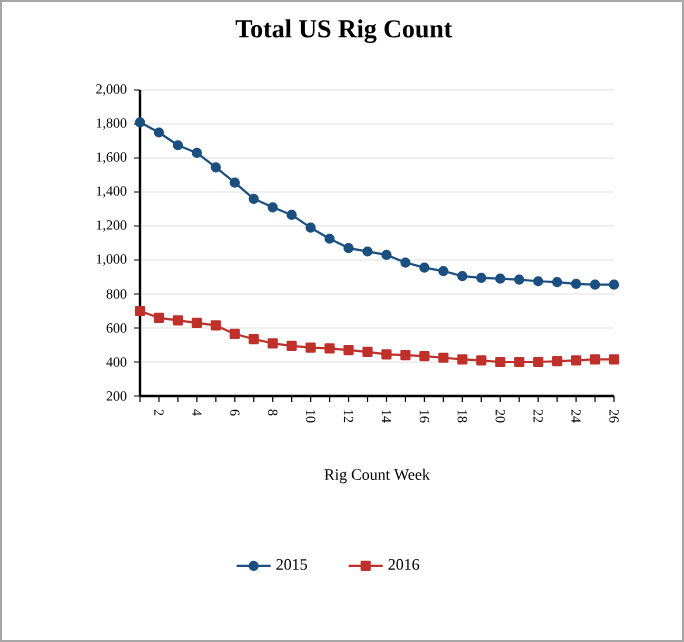 This screenshot has width=684, height=642. What do you see at coordinates (344, 31) in the screenshot?
I see `chart-title: Total US Rig Count` at bounding box center [344, 31].